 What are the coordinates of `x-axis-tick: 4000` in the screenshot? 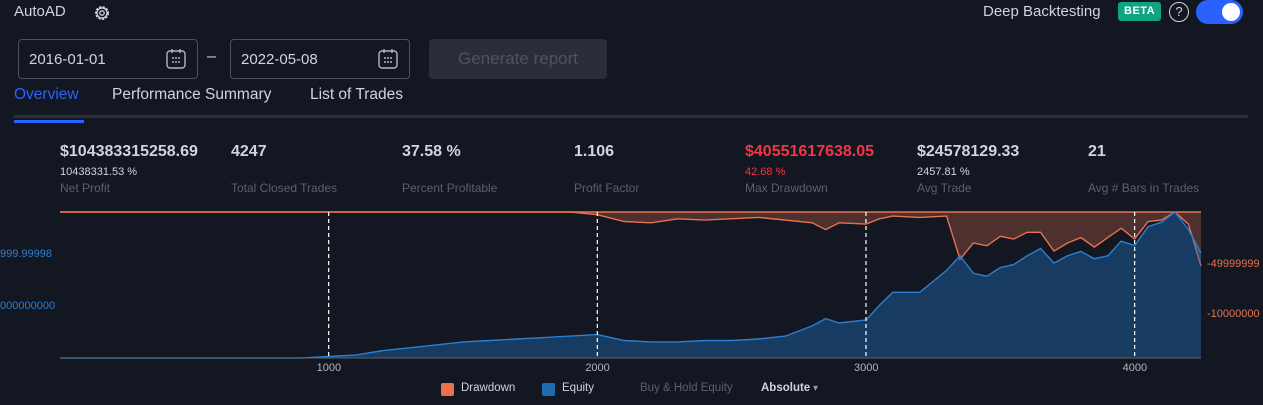 It's located at (1135, 368).